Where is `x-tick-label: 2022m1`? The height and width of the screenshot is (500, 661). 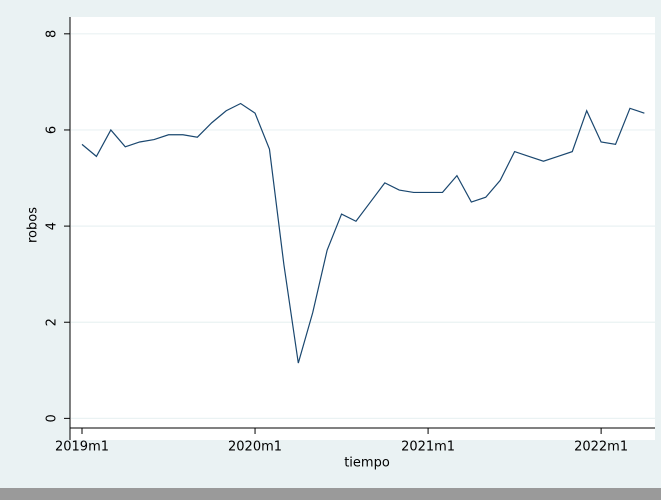 x-tick-label: 2022m1 is located at coordinates (601, 447).